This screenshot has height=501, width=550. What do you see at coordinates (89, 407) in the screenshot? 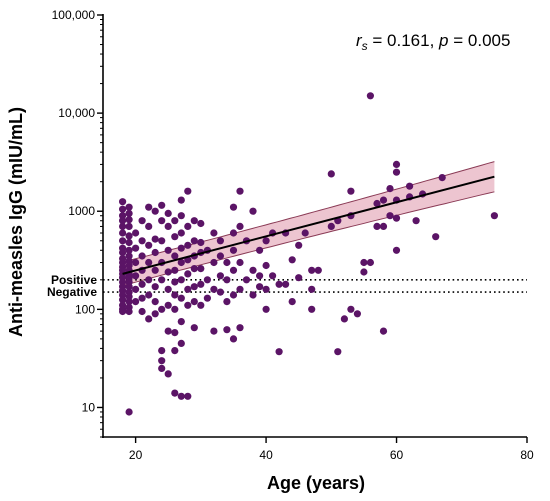
I see `y-tick-label: 10` at bounding box center [89, 407].